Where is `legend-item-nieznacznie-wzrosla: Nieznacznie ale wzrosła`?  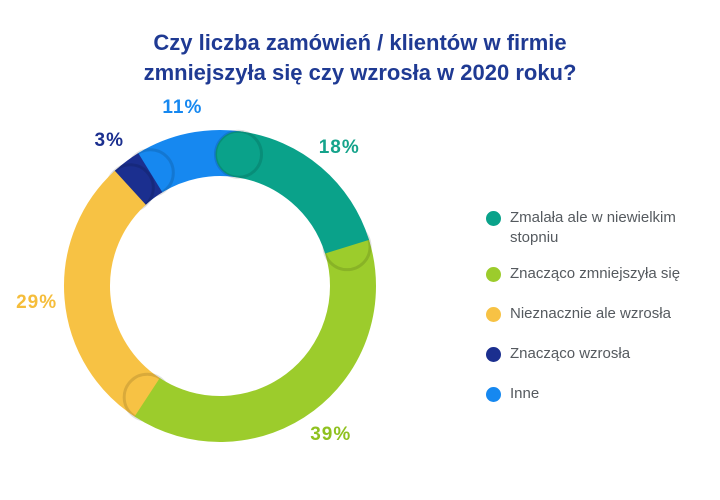
legend-item-nieznacznie-wzrosla: Nieznacznie ale wzrosła is located at coordinates (601, 314).